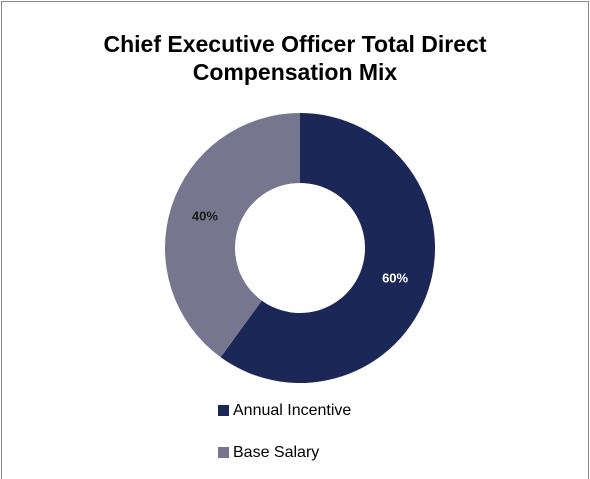 The image size is (590, 479). I want to click on legend-label: Base Salary, so click(276, 452).